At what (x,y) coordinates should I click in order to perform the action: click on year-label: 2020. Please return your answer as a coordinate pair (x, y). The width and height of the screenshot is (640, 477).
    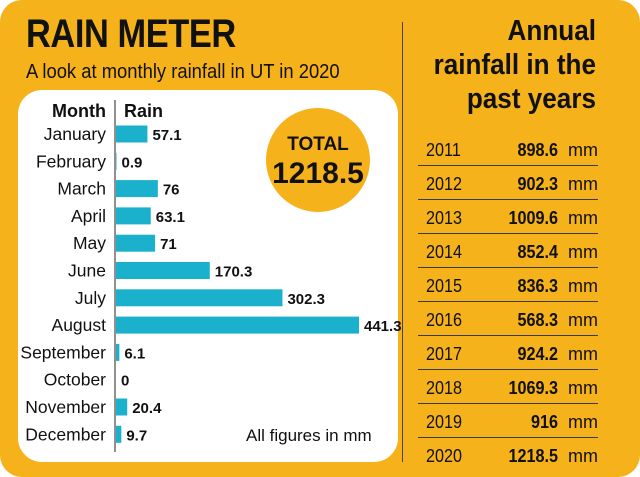
    Looking at the image, I should click on (444, 456).